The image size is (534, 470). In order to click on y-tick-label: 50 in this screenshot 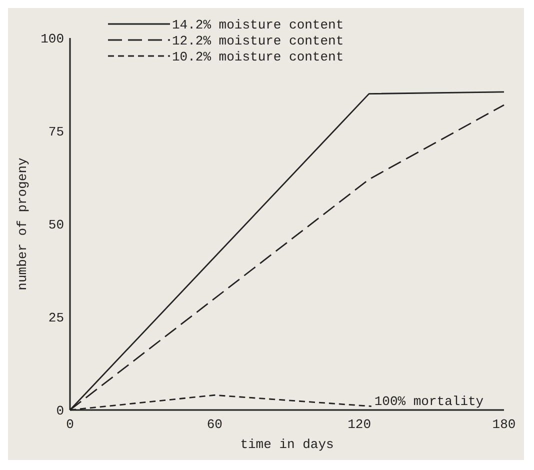, I will do `click(56, 225)`.